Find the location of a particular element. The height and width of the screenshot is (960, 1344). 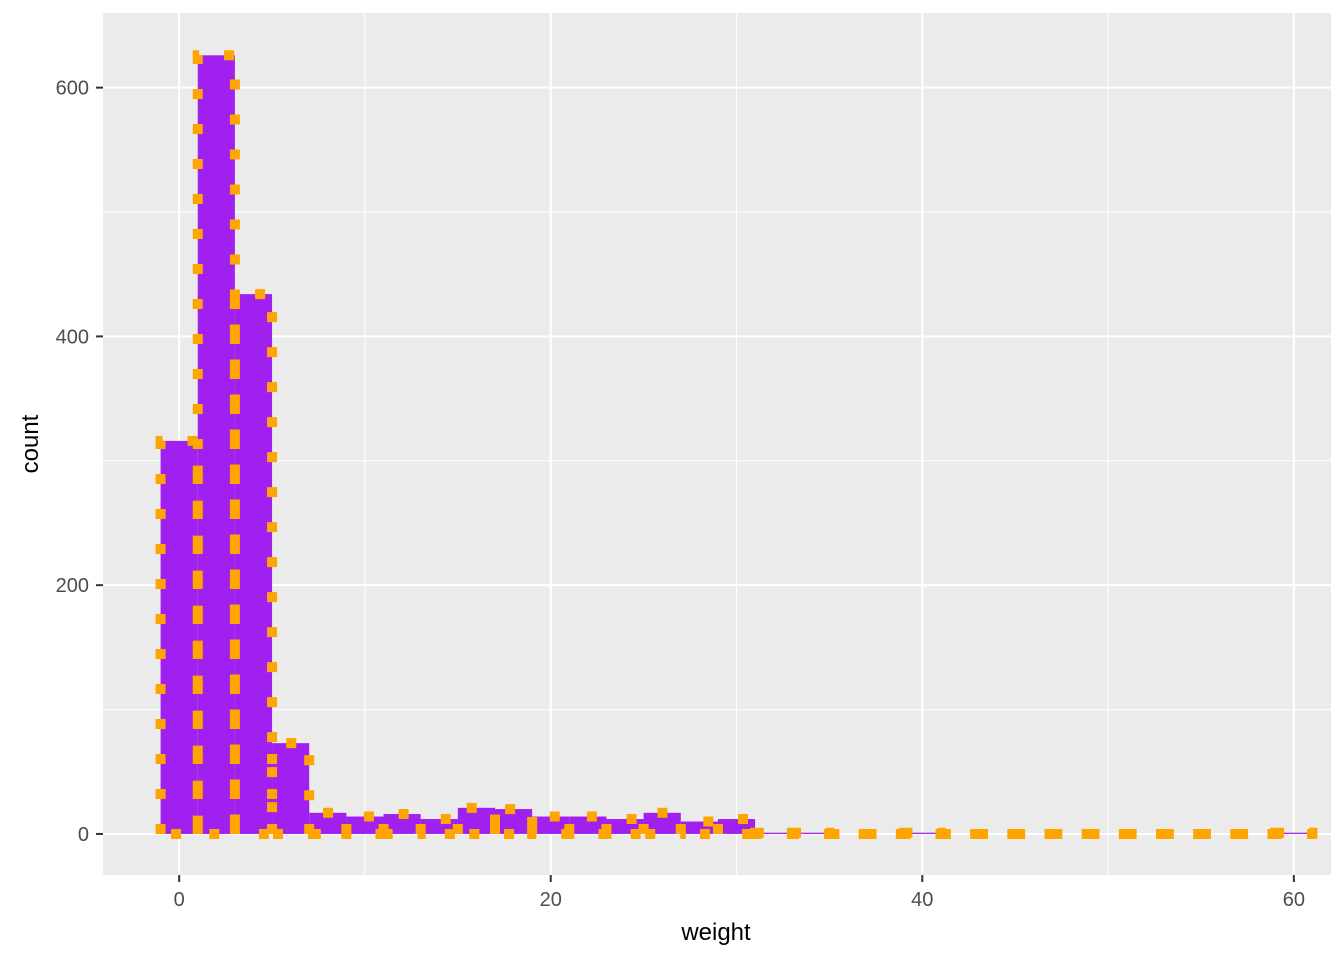

x-tick-label: 40 is located at coordinates (922, 900).